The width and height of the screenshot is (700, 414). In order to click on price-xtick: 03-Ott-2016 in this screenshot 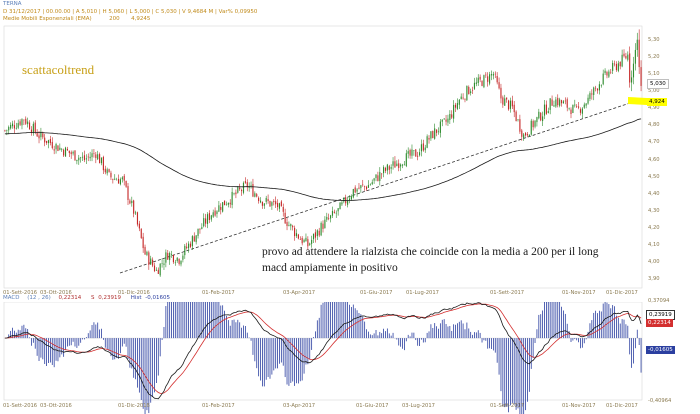, I will do `click(56, 293)`.